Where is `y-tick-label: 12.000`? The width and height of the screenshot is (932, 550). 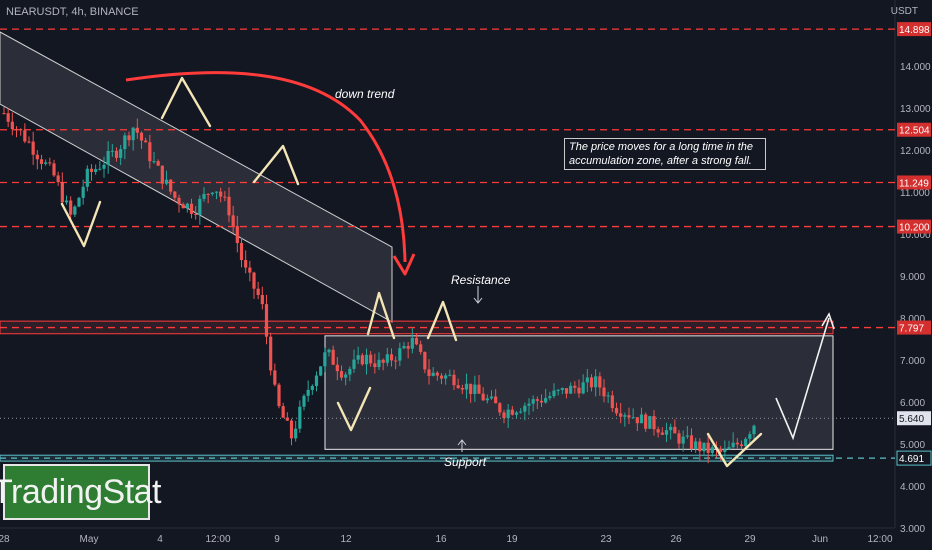
y-tick-label: 12.000 is located at coordinates (915, 151).